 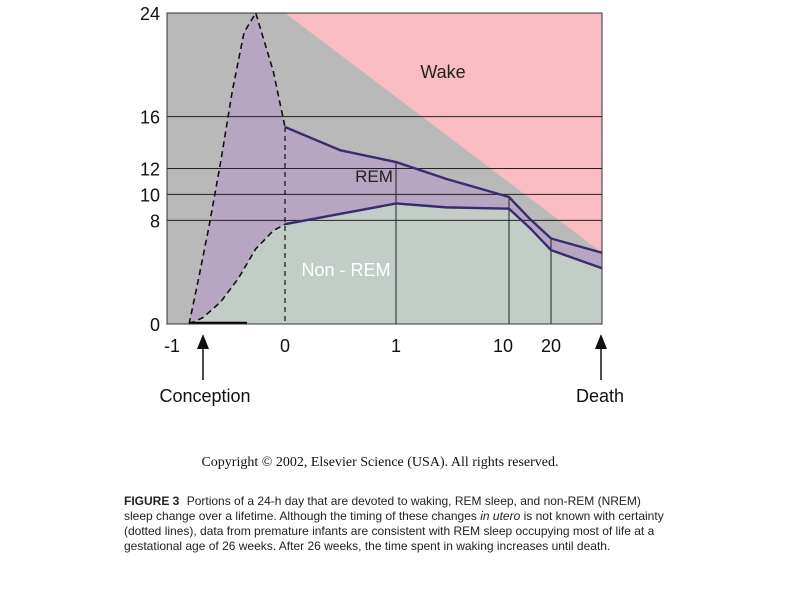 I want to click on caption-emphasis: in utero, so click(x=500, y=516).